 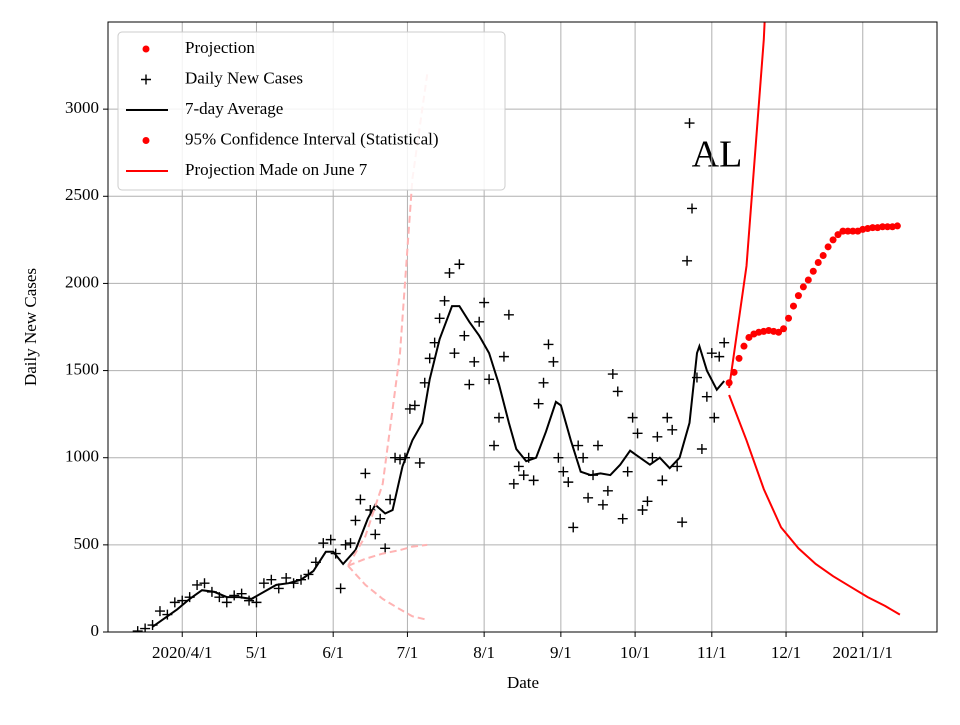 I want to click on y-tick-label: 3000, so click(x=82, y=107).